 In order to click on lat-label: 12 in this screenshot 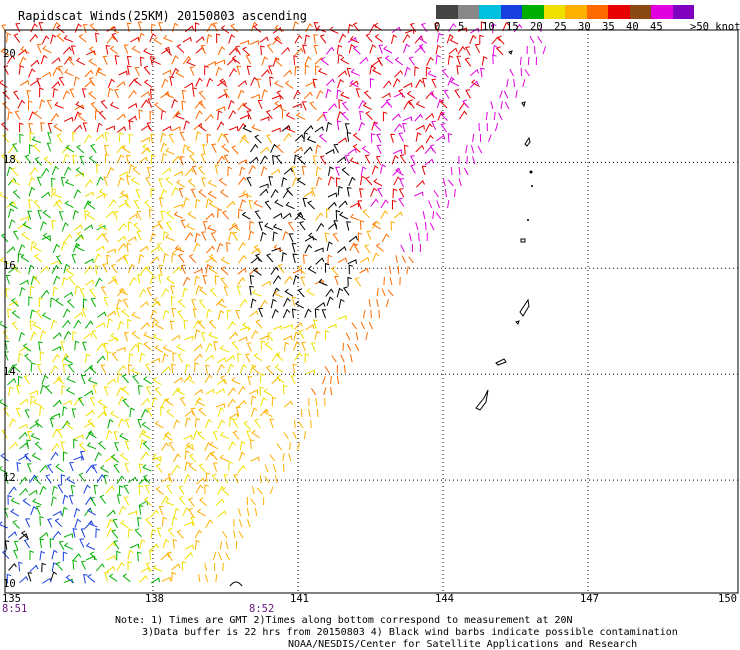, I will do `click(9, 478)`.